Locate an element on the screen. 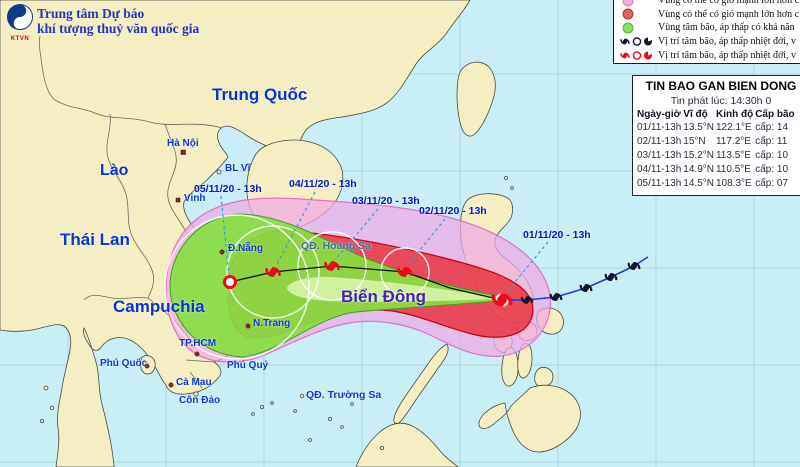 Image resolution: width=800 pixels, height=467 pixels. taiwan-island is located at coordinates (476, 99).